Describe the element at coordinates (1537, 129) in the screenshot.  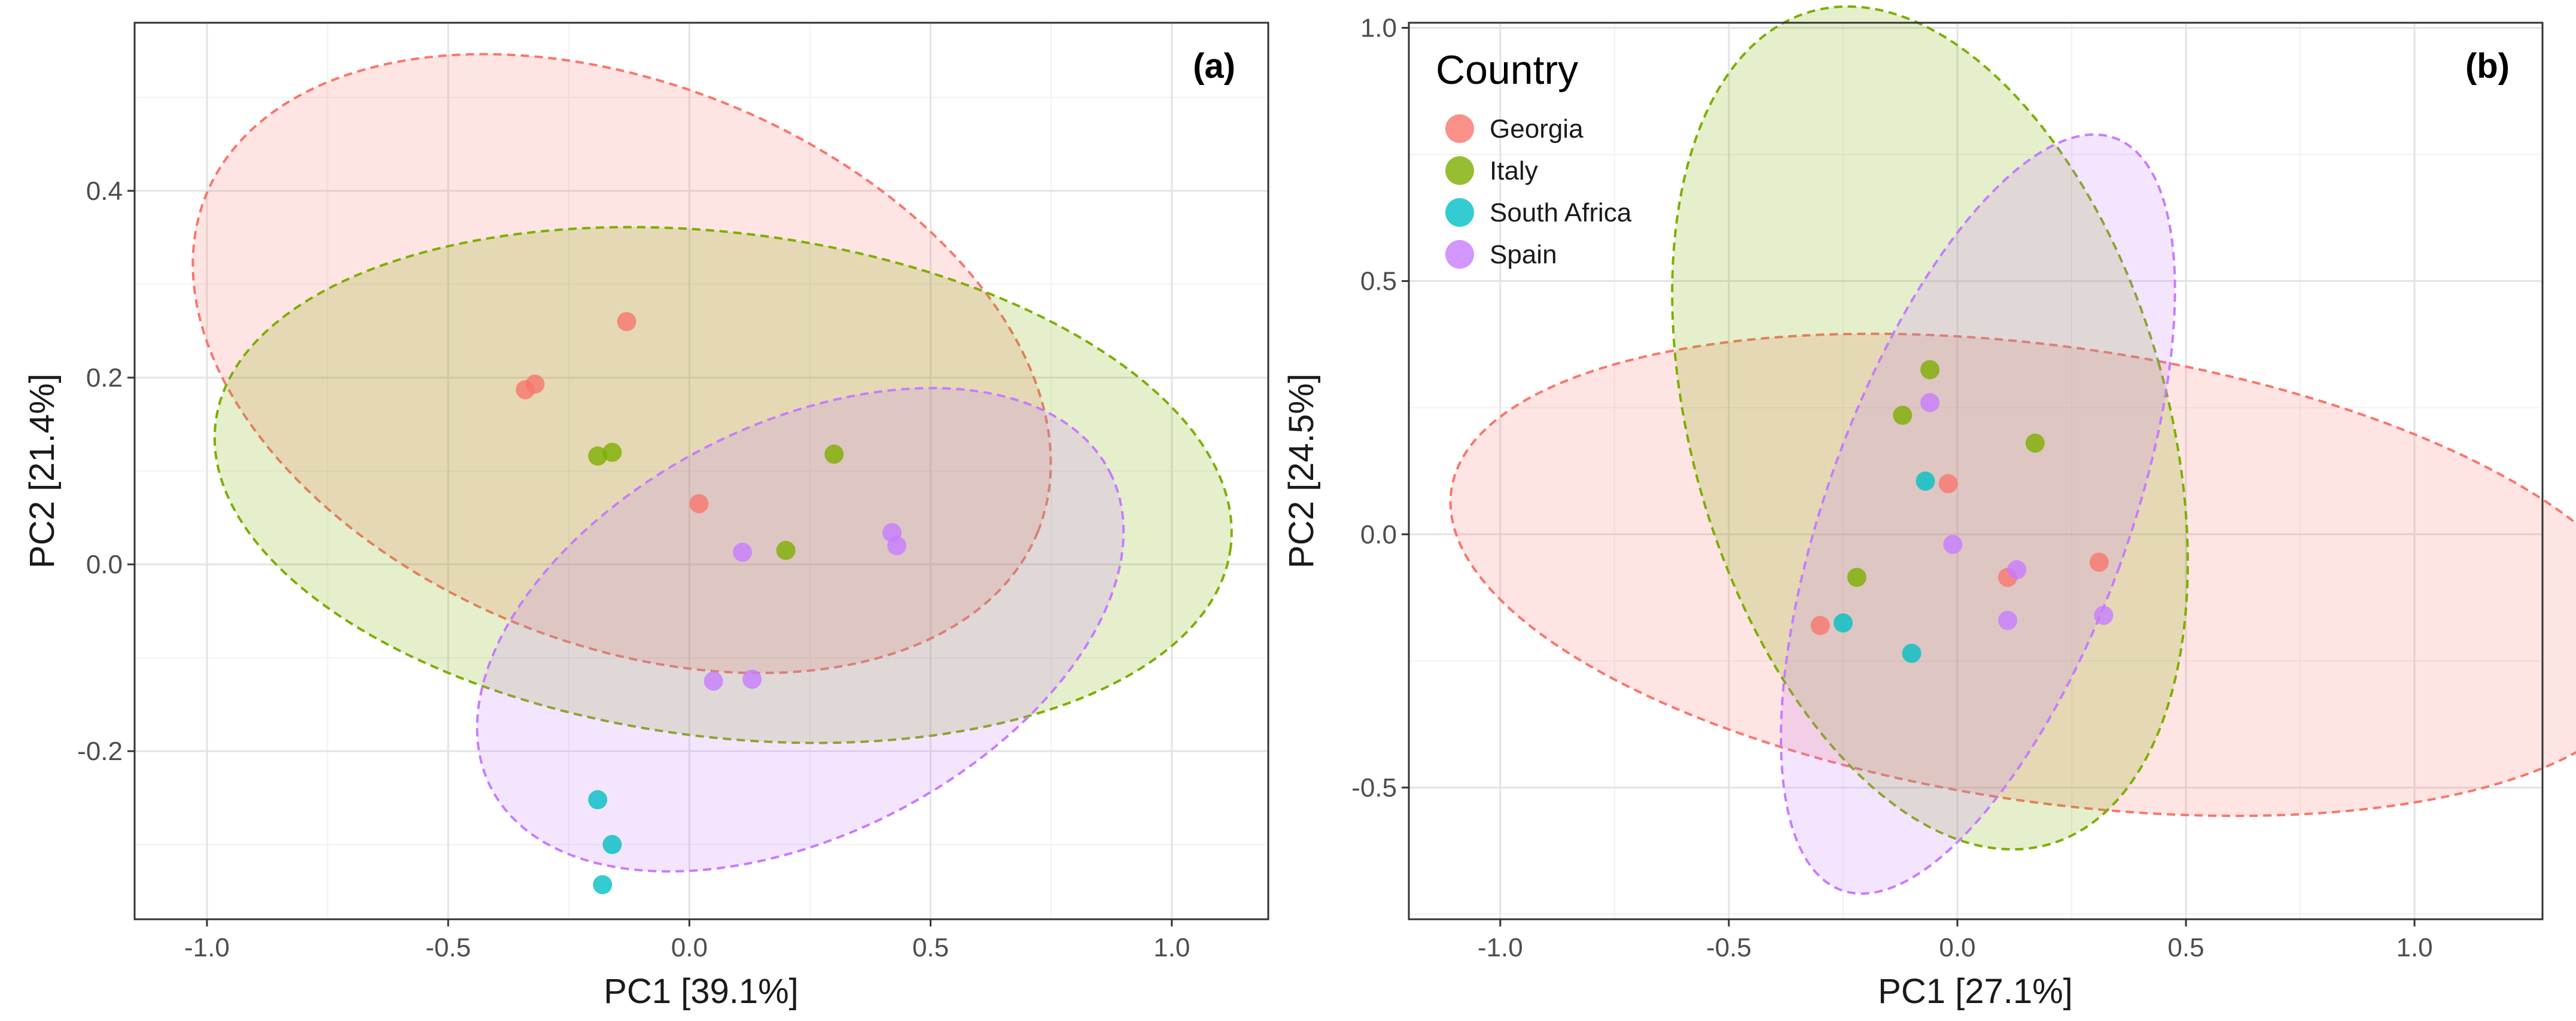
I see `legend-label-georgia: Georgia` at that location.